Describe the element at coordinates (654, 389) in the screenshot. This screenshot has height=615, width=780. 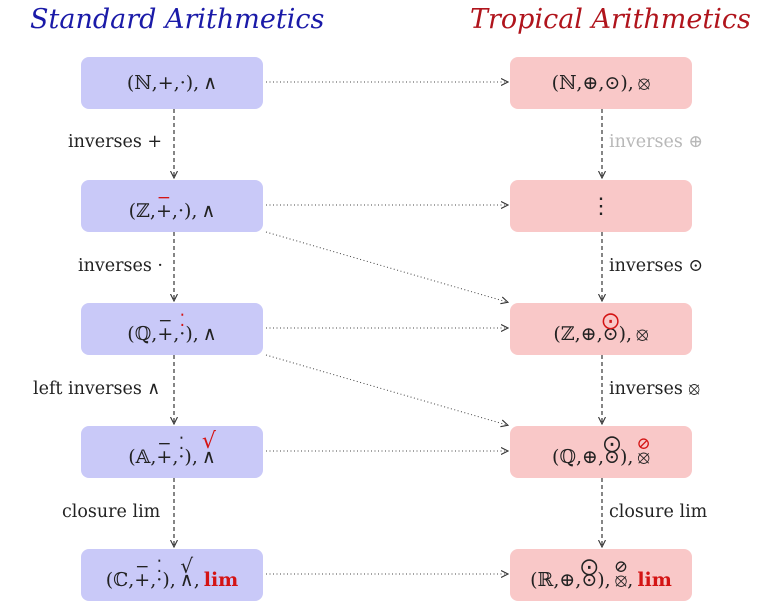
I see `edge-label-inverses-tropical-exponent: inverses ⦻` at that location.